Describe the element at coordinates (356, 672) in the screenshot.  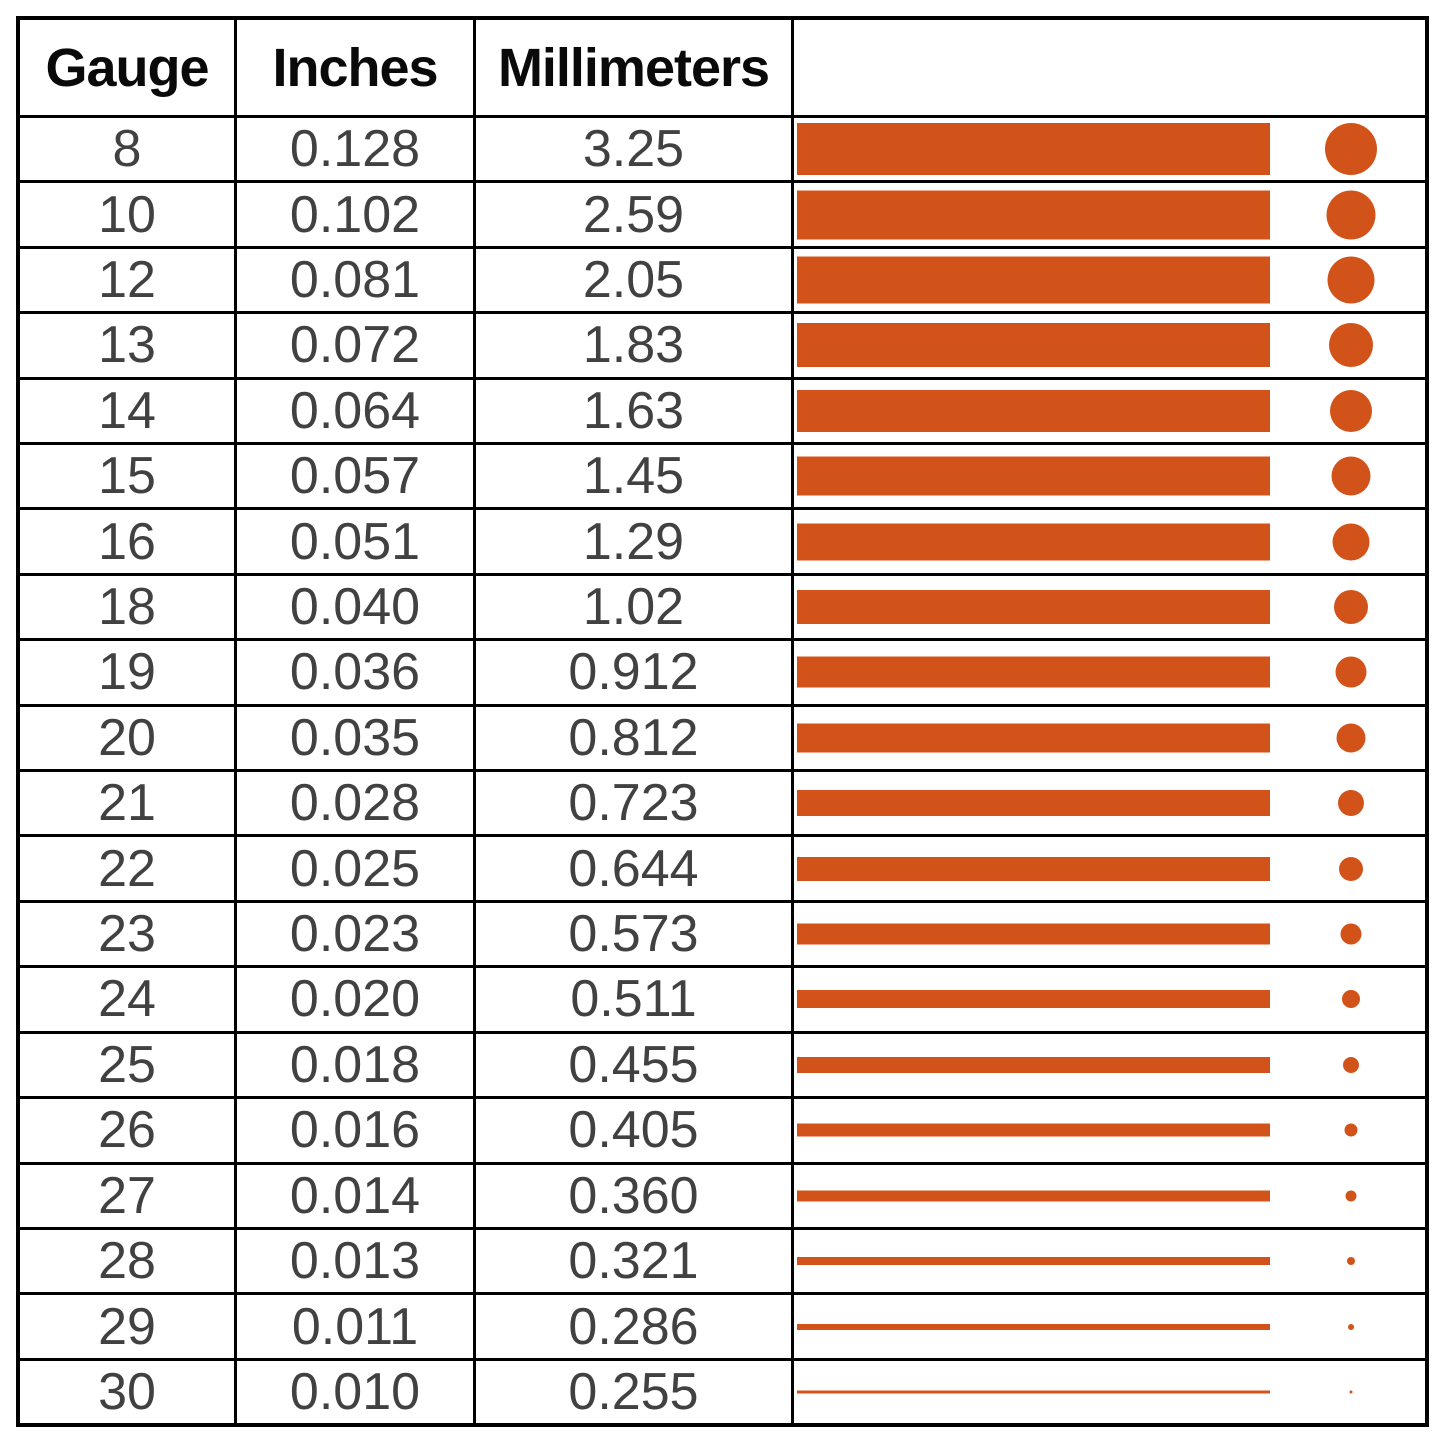
I see `inches-value: 0.036` at that location.